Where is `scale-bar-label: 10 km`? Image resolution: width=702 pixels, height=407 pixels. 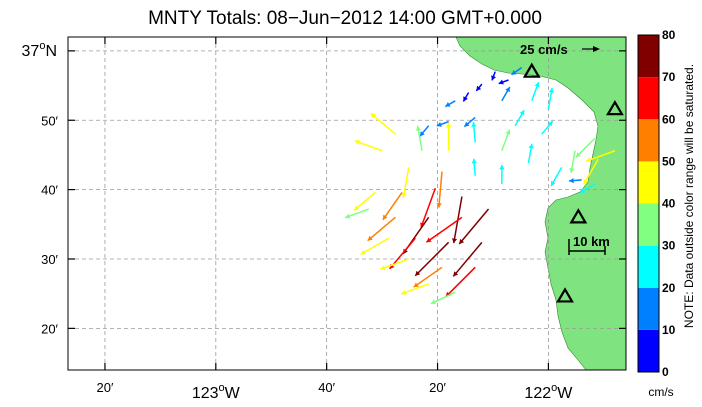 scale-bar-label: 10 km is located at coordinates (591, 241).